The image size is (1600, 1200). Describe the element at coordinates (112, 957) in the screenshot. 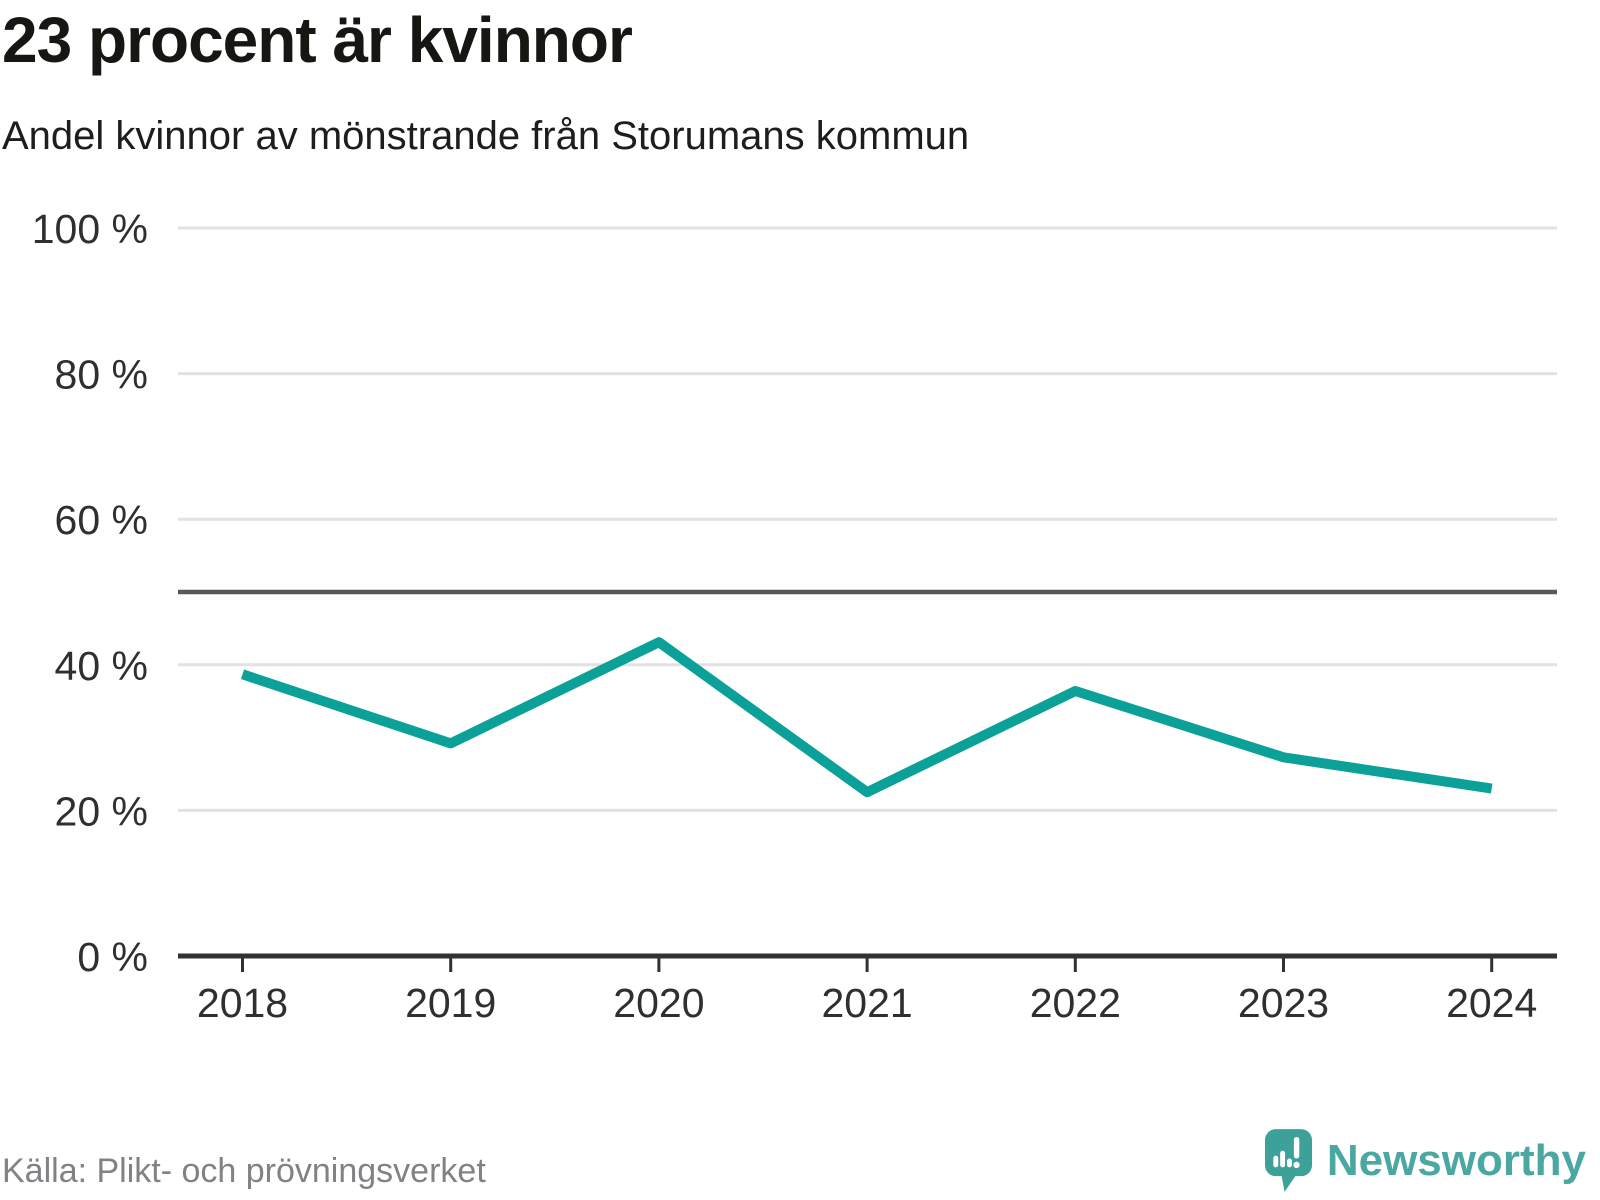

I see `y-axis-label: 0 %` at that location.